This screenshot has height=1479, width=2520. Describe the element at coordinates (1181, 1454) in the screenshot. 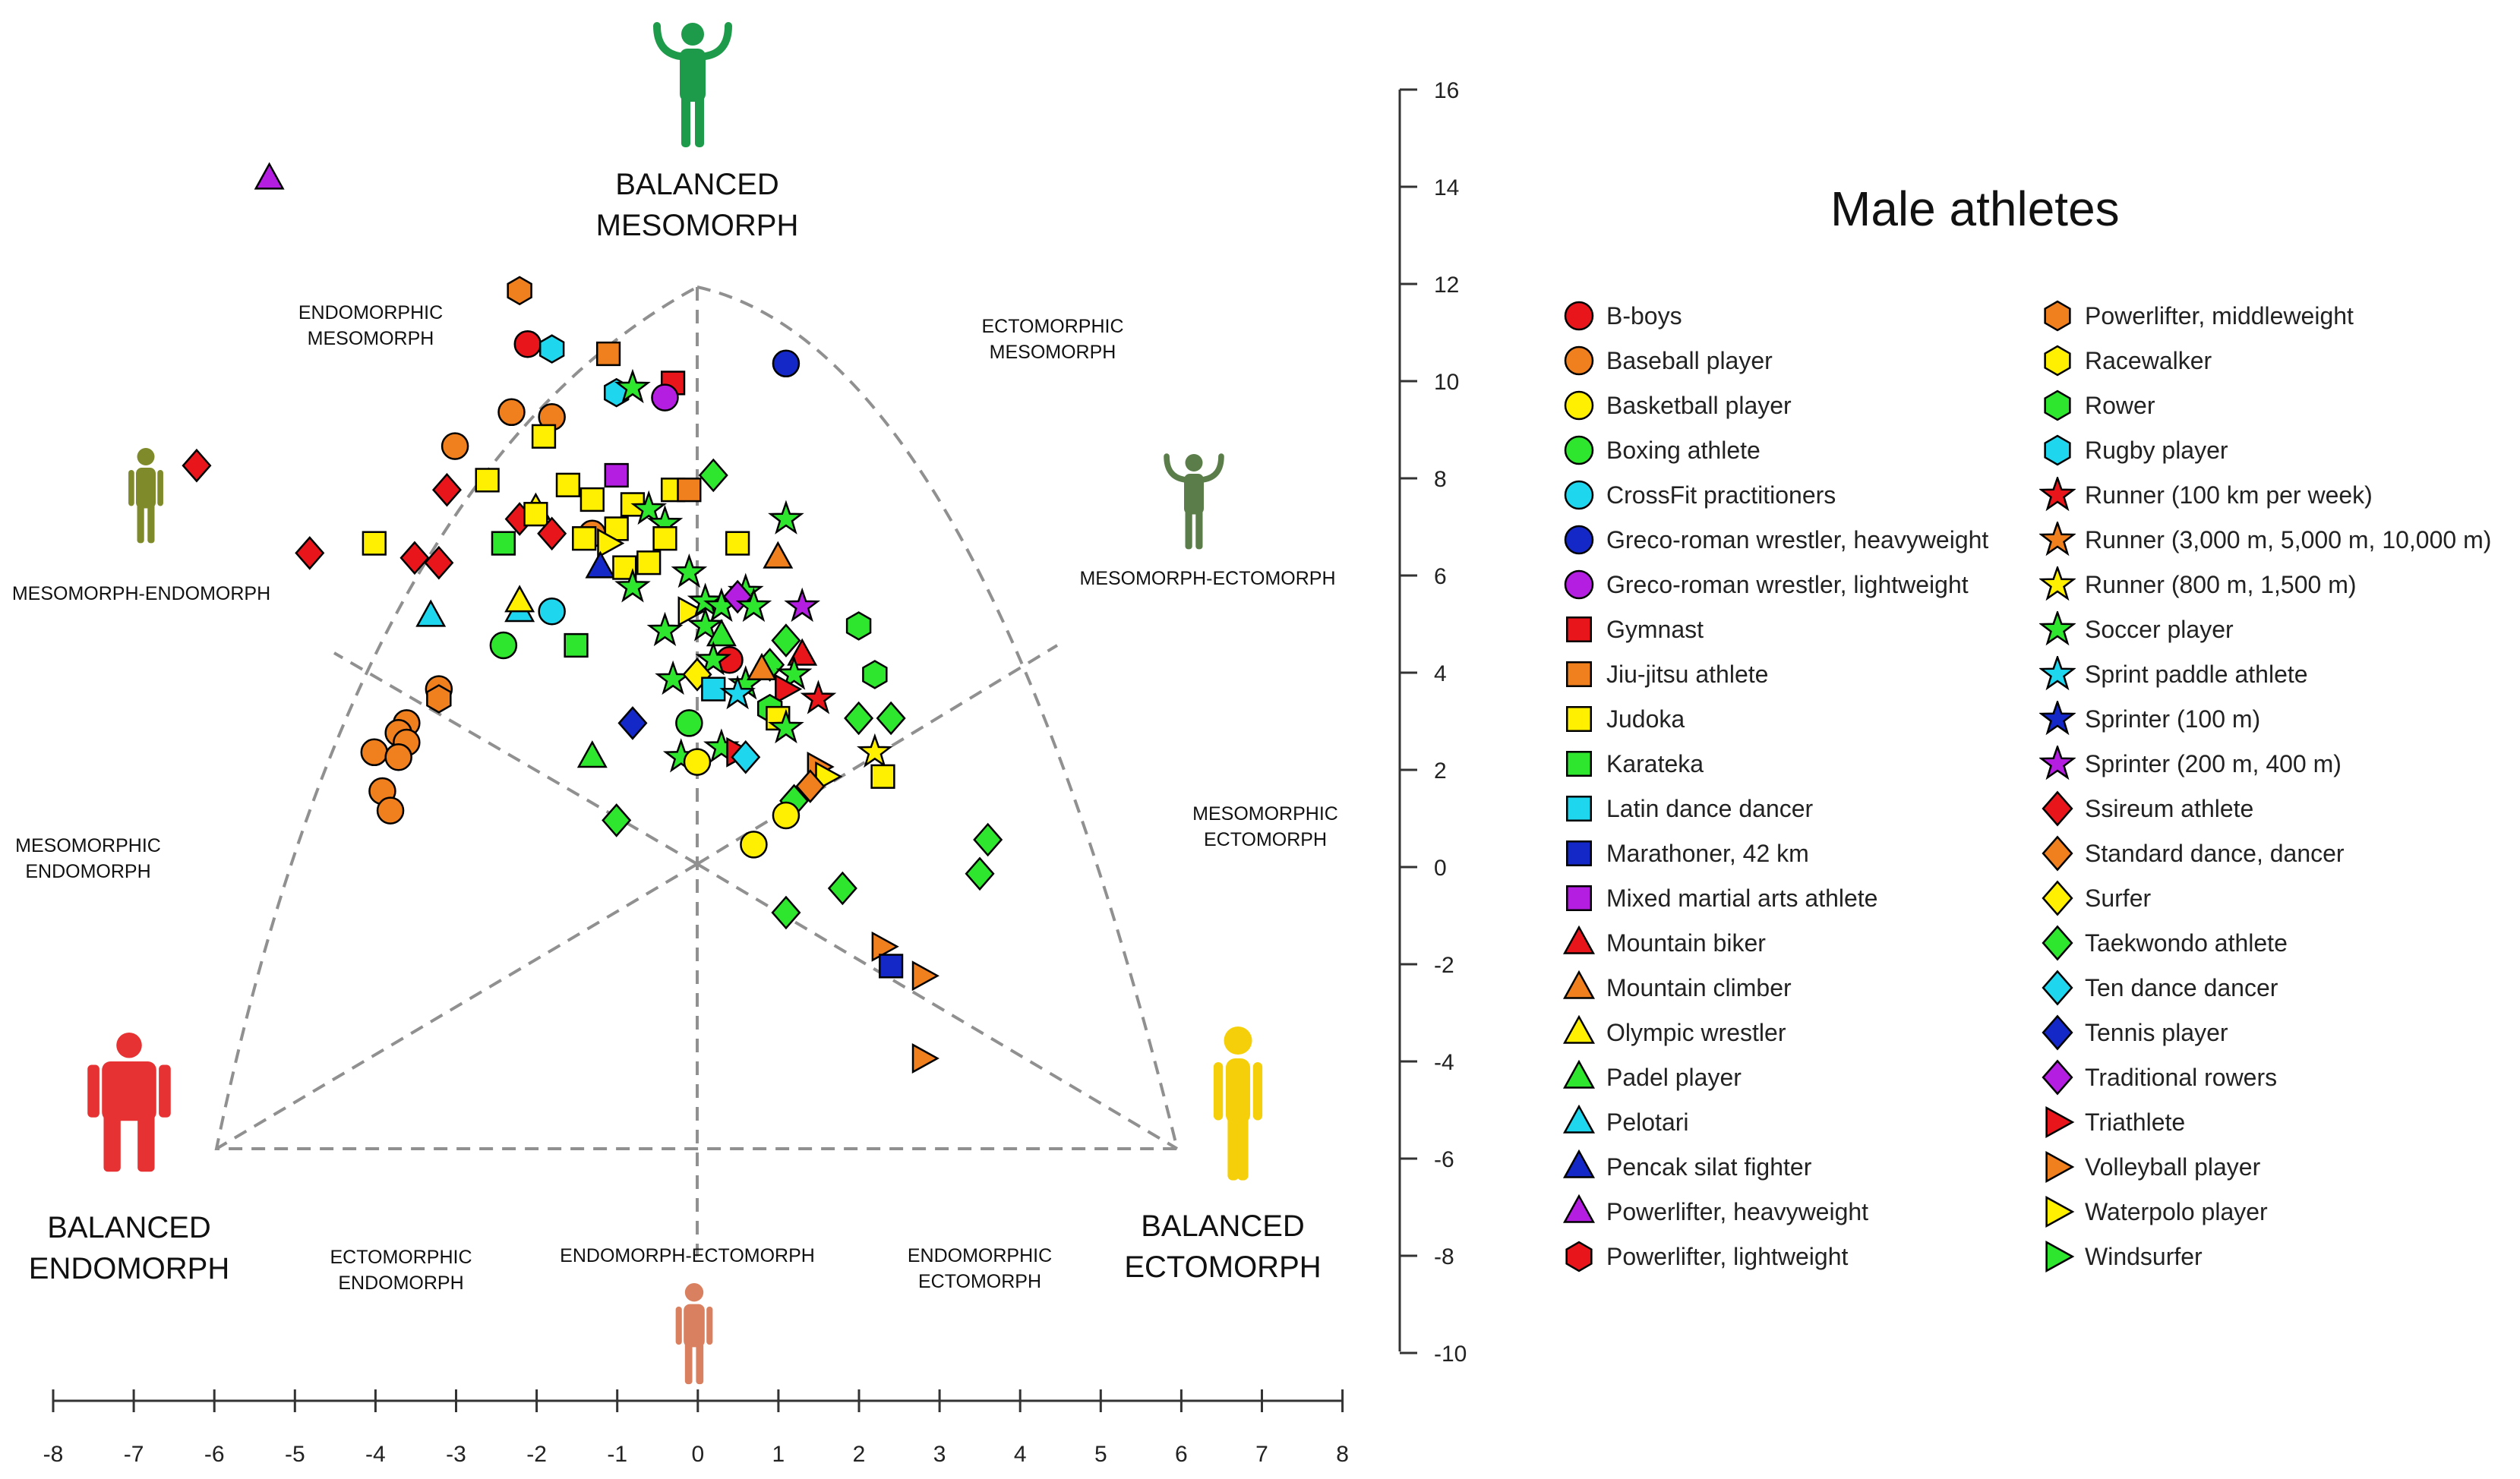

I see `x-tick-label: 6` at that location.